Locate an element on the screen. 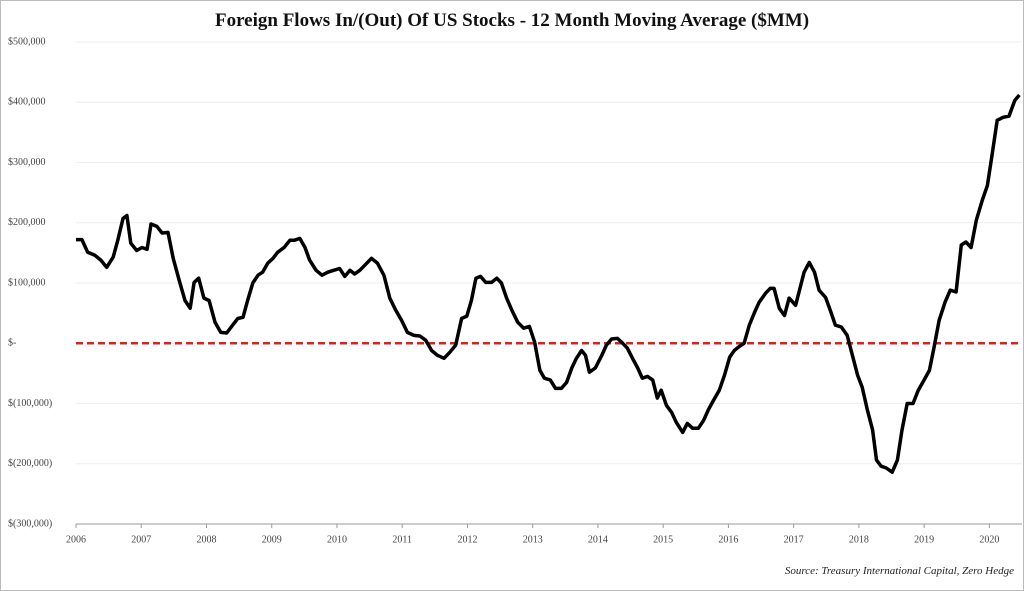  x-tick-label: 2020 is located at coordinates (989, 539).